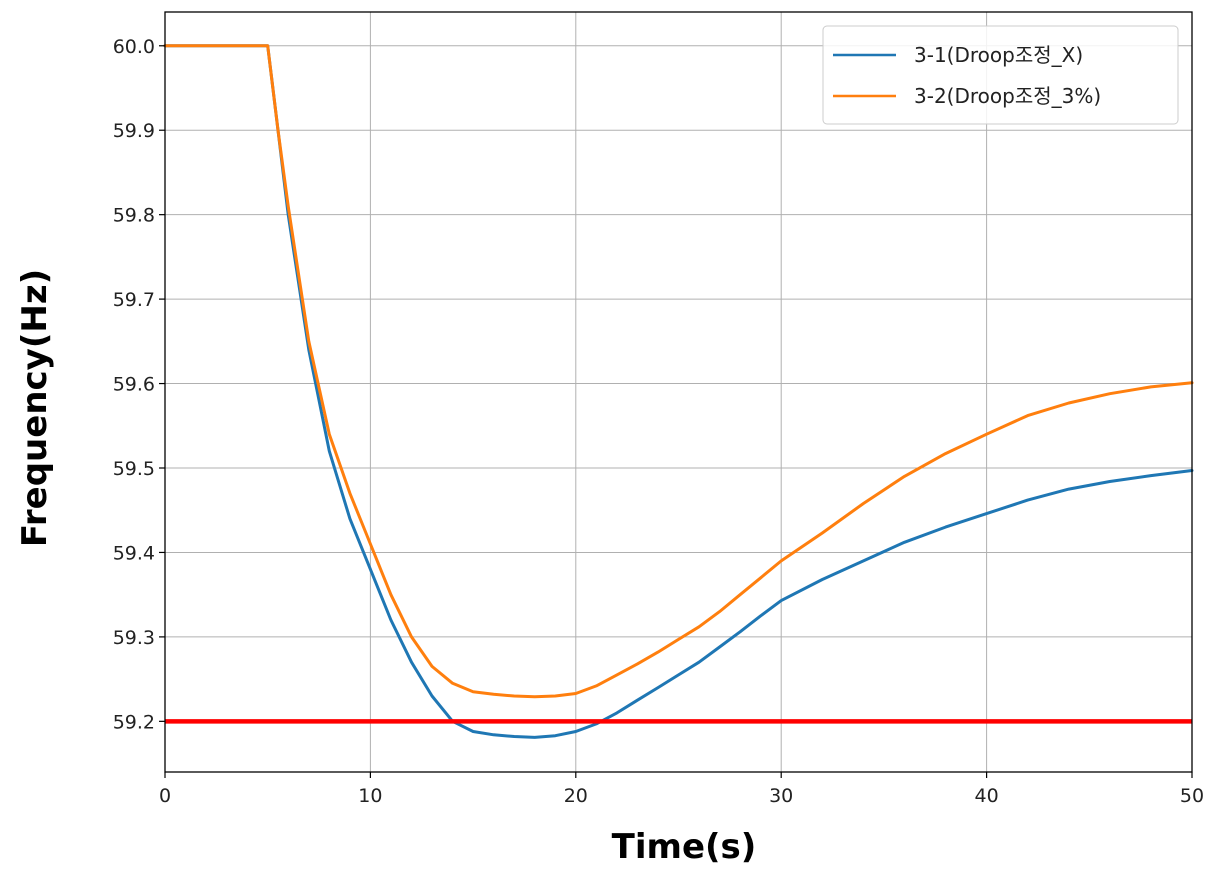 This screenshot has height=871, width=1209. I want to click on y-tick-label: 59.2, so click(134, 722).